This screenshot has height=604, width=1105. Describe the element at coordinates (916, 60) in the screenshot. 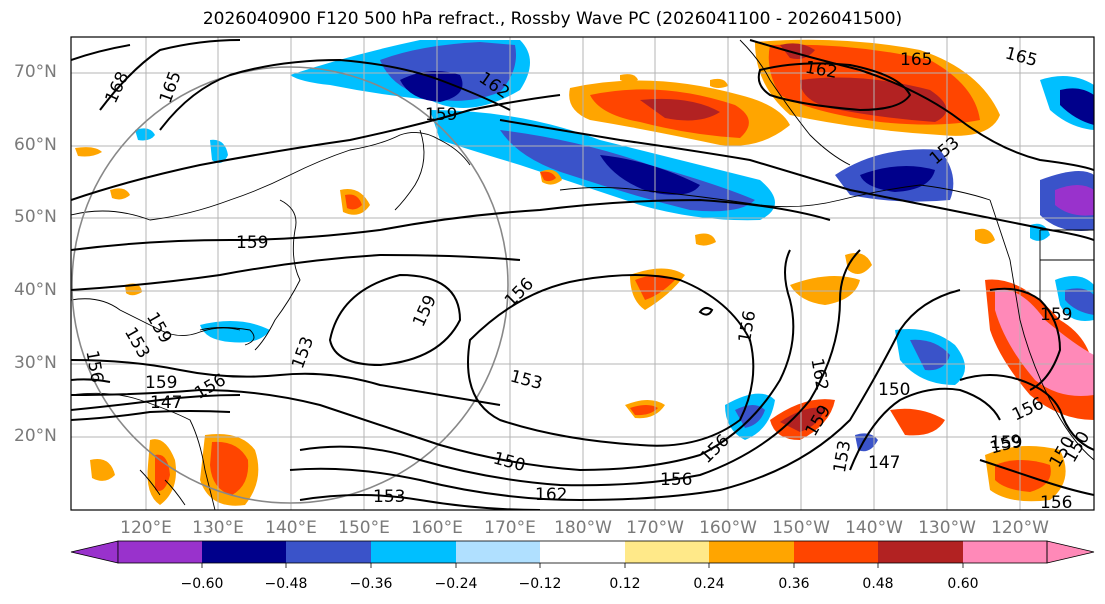

I see `contour-label: 165` at that location.